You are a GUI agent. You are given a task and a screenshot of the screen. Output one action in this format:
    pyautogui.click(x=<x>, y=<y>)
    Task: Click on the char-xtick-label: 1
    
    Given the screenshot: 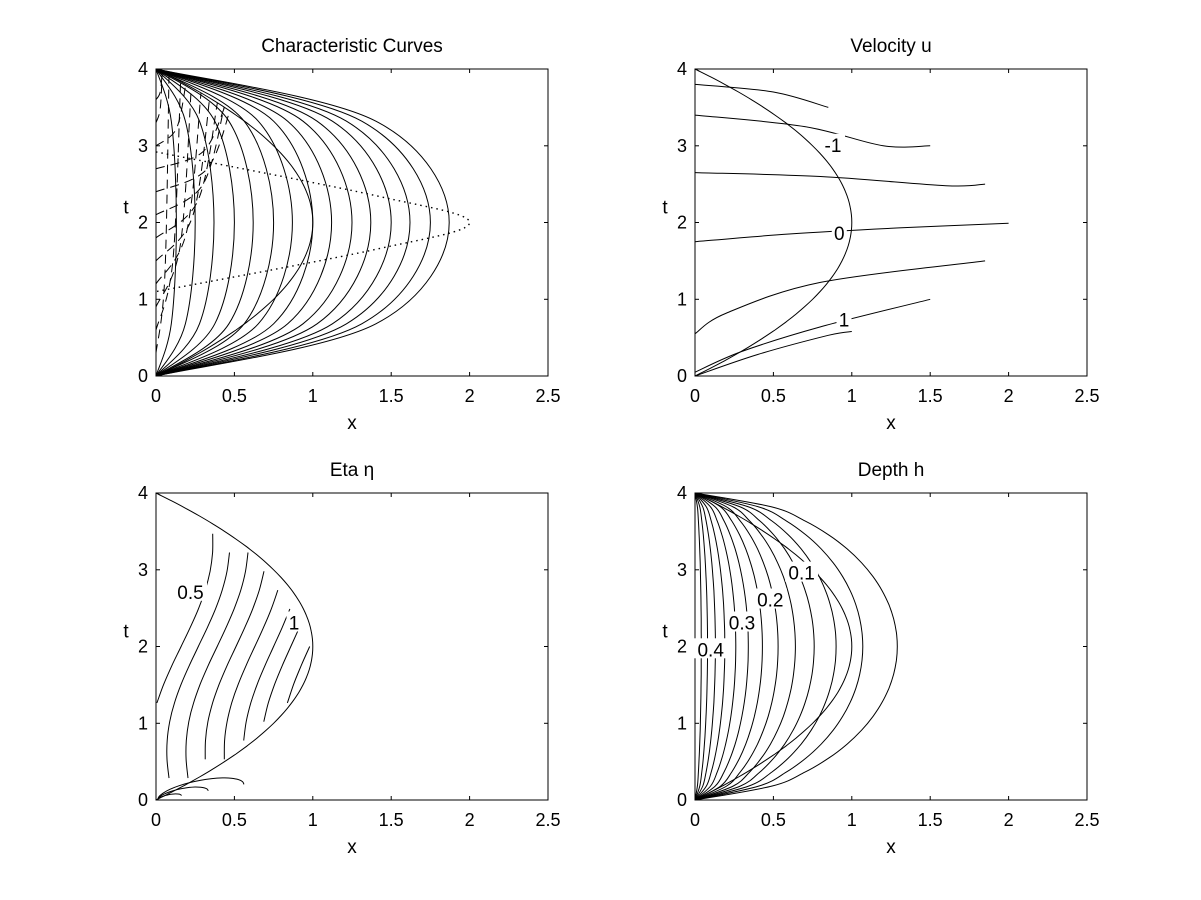 What is the action you would take?
    pyautogui.click(x=313, y=396)
    